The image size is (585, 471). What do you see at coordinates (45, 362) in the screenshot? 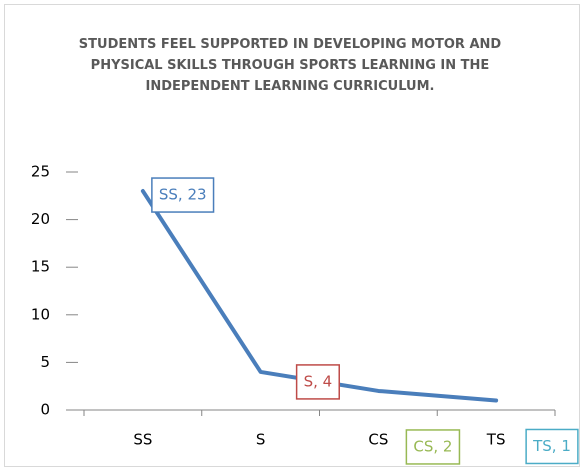
I see `y-tick-label: 5` at bounding box center [45, 362].